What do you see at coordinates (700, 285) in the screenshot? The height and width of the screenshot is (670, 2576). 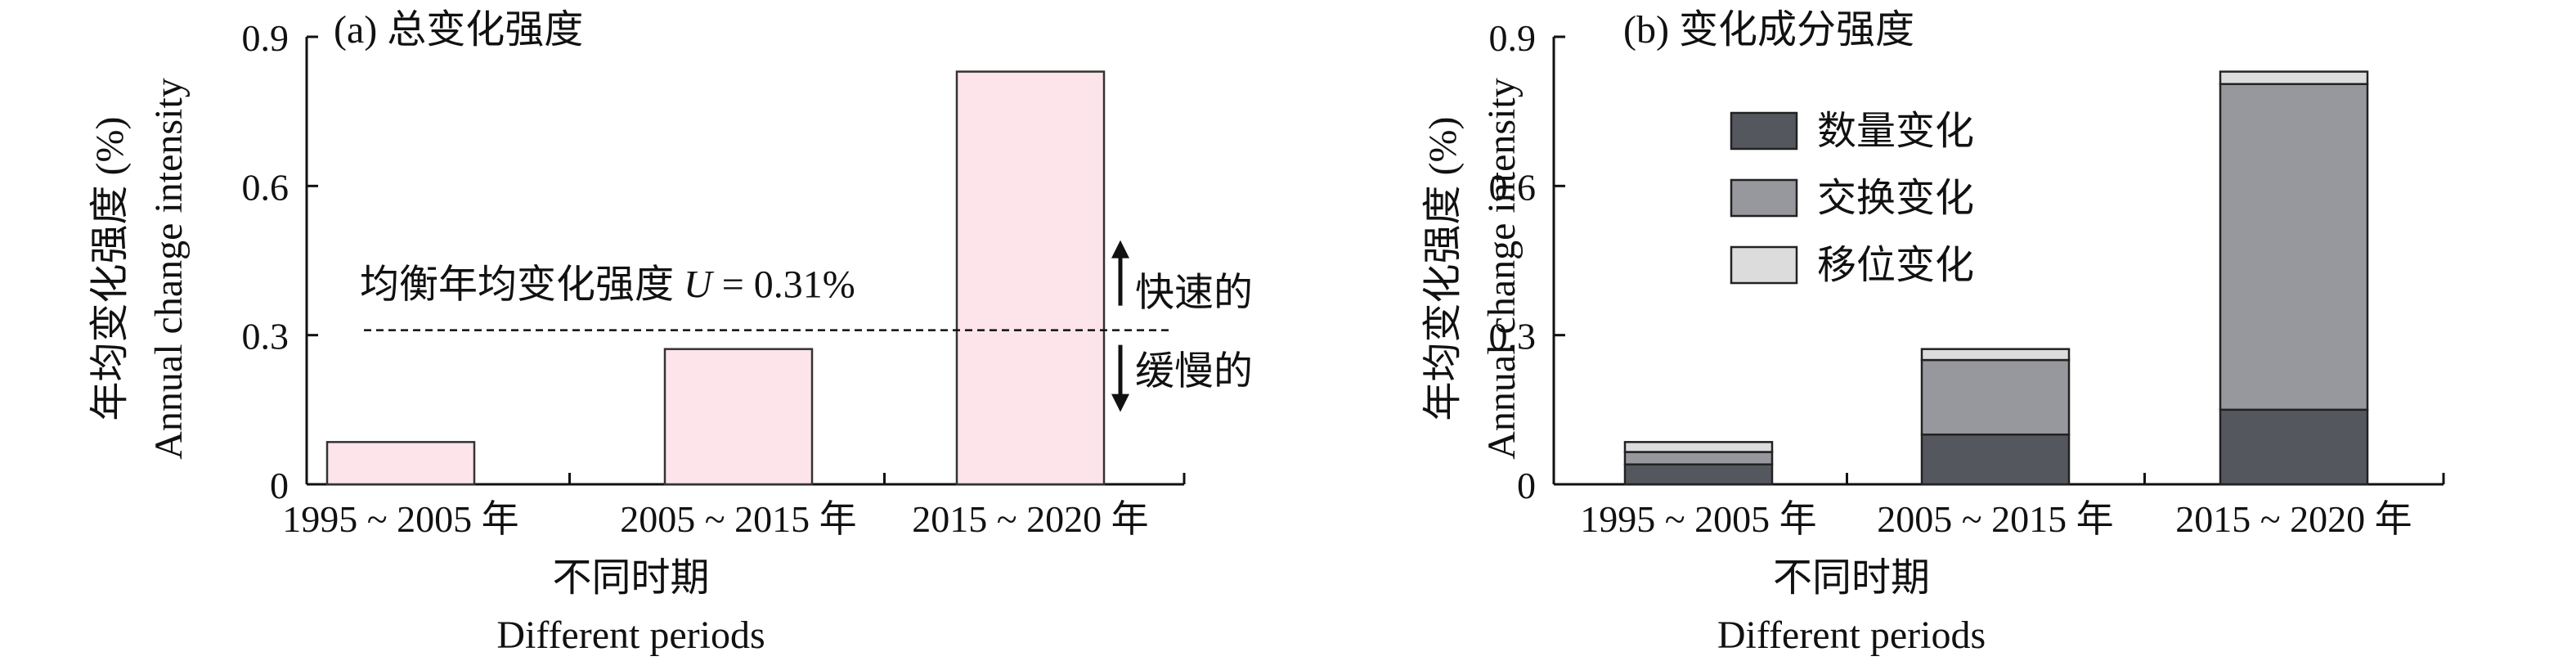 I see `reference-line-label-var: U` at bounding box center [700, 285].